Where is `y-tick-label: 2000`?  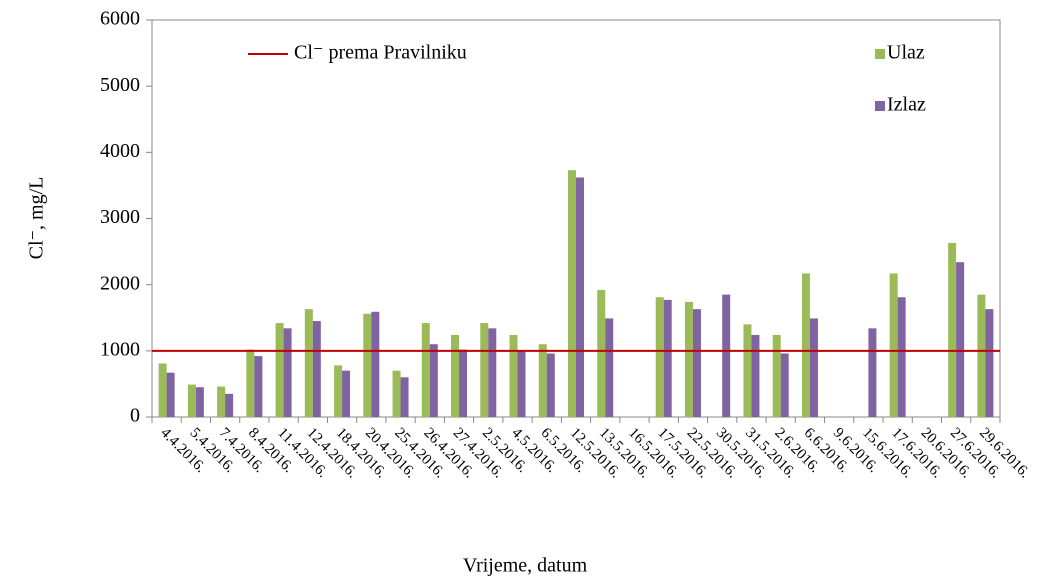
y-tick-label: 2000 is located at coordinates (120, 283).